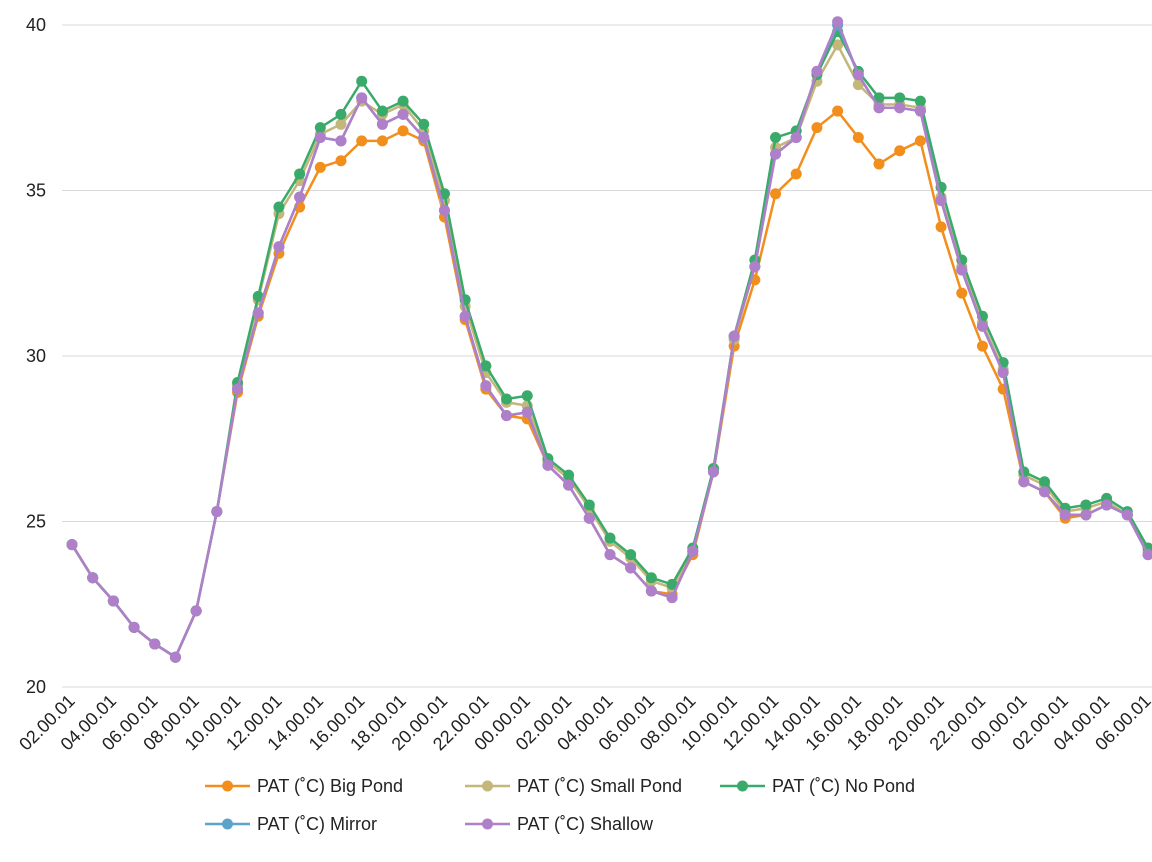 The image size is (1152, 862). Describe the element at coordinates (36, 191) in the screenshot. I see `y-tick-label: 35` at that location.